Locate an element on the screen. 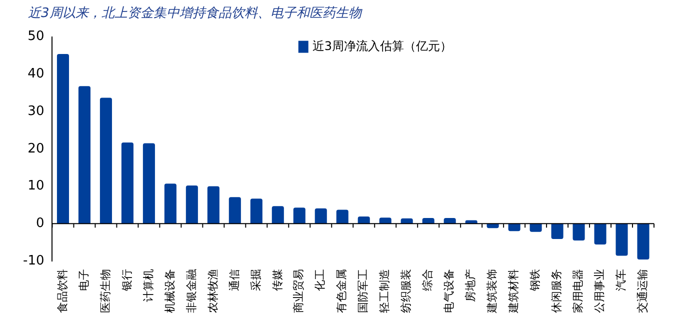 This screenshot has height=322, width=694. x-tick-label: 商业贸易 is located at coordinates (299, 291).